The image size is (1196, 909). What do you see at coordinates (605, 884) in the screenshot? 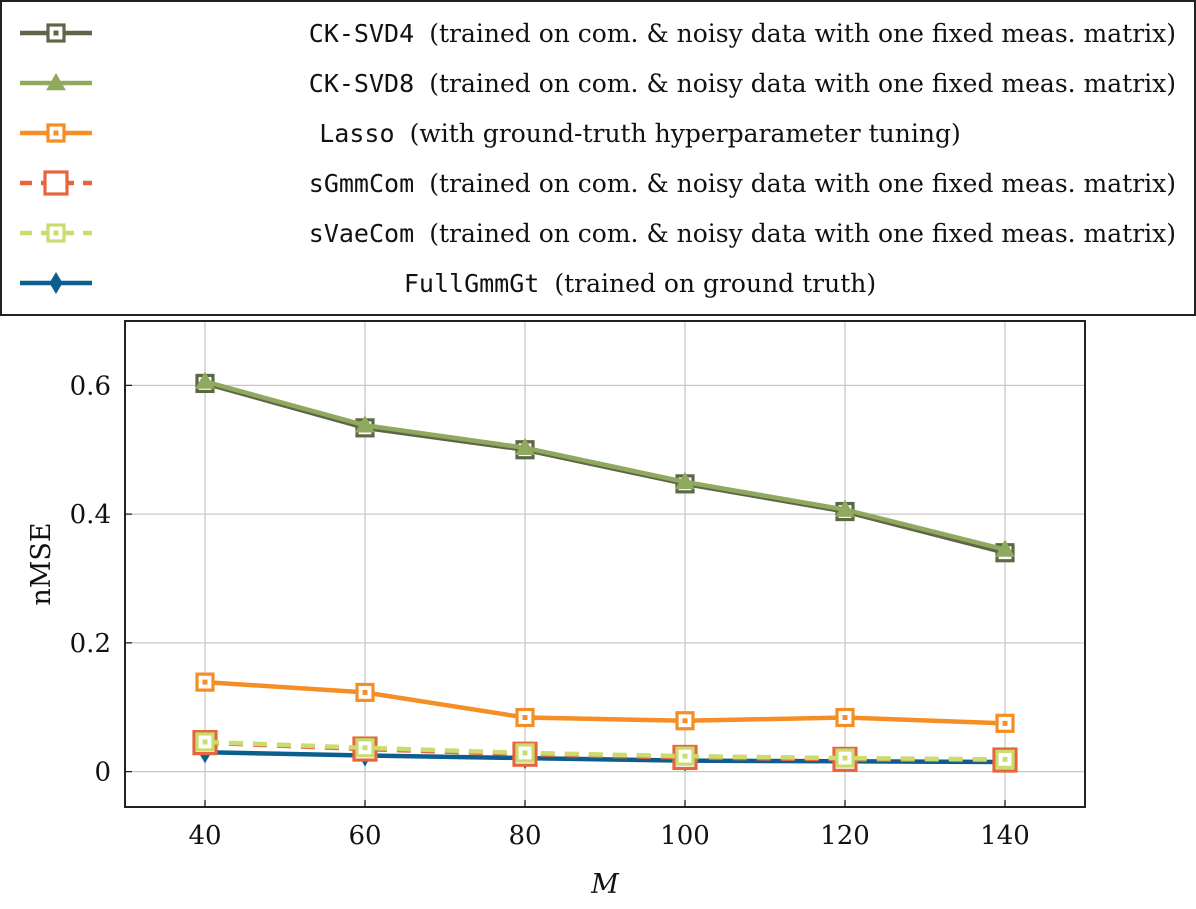
I see `x-axis-label: M` at bounding box center [605, 884].